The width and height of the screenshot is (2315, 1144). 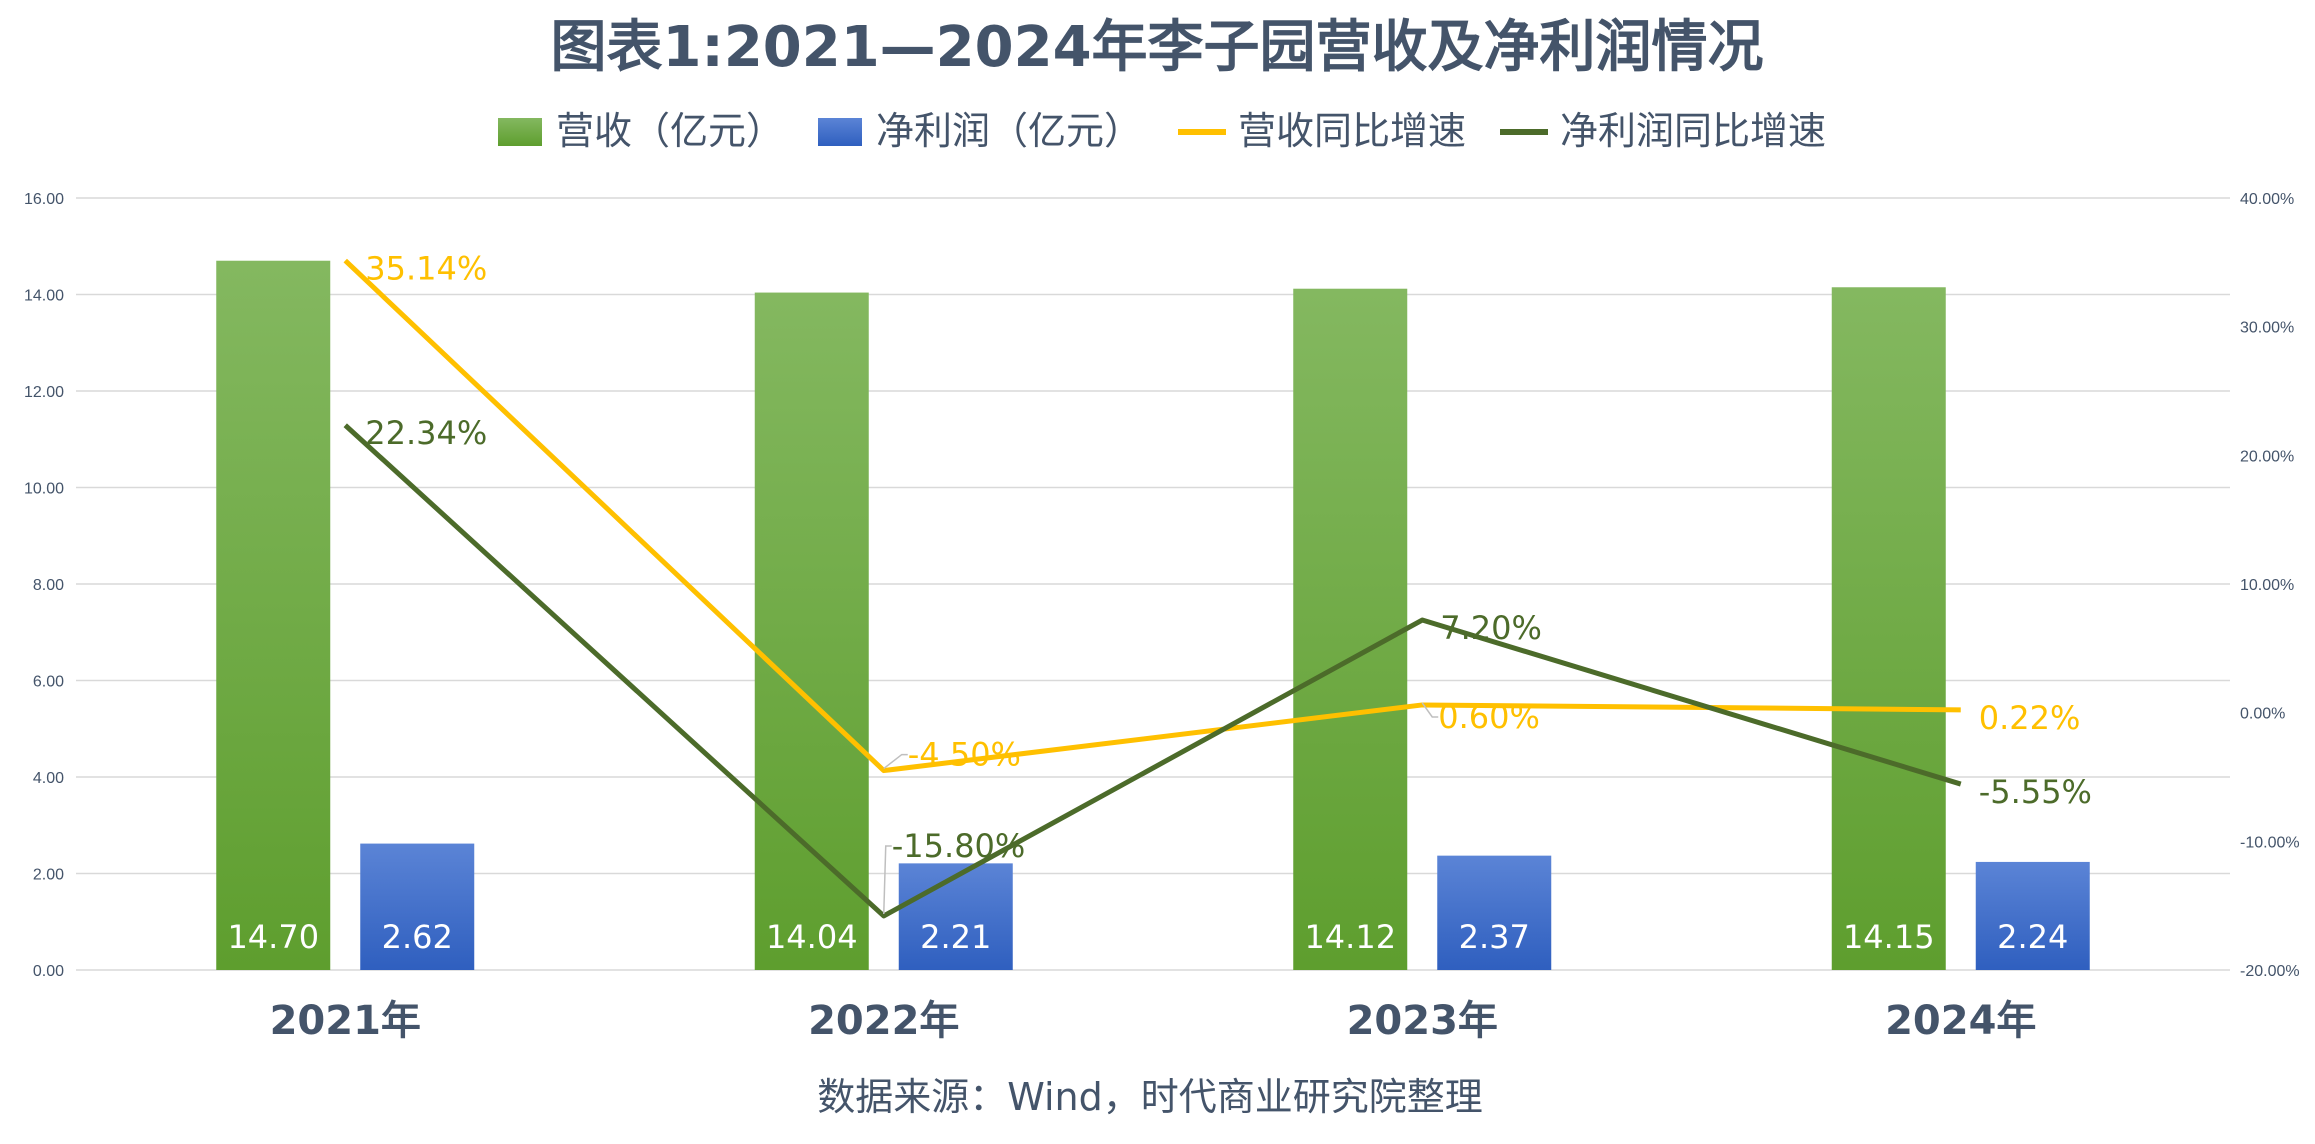 I want to click on y-left-tick-label: 8.00, so click(x=48, y=585).